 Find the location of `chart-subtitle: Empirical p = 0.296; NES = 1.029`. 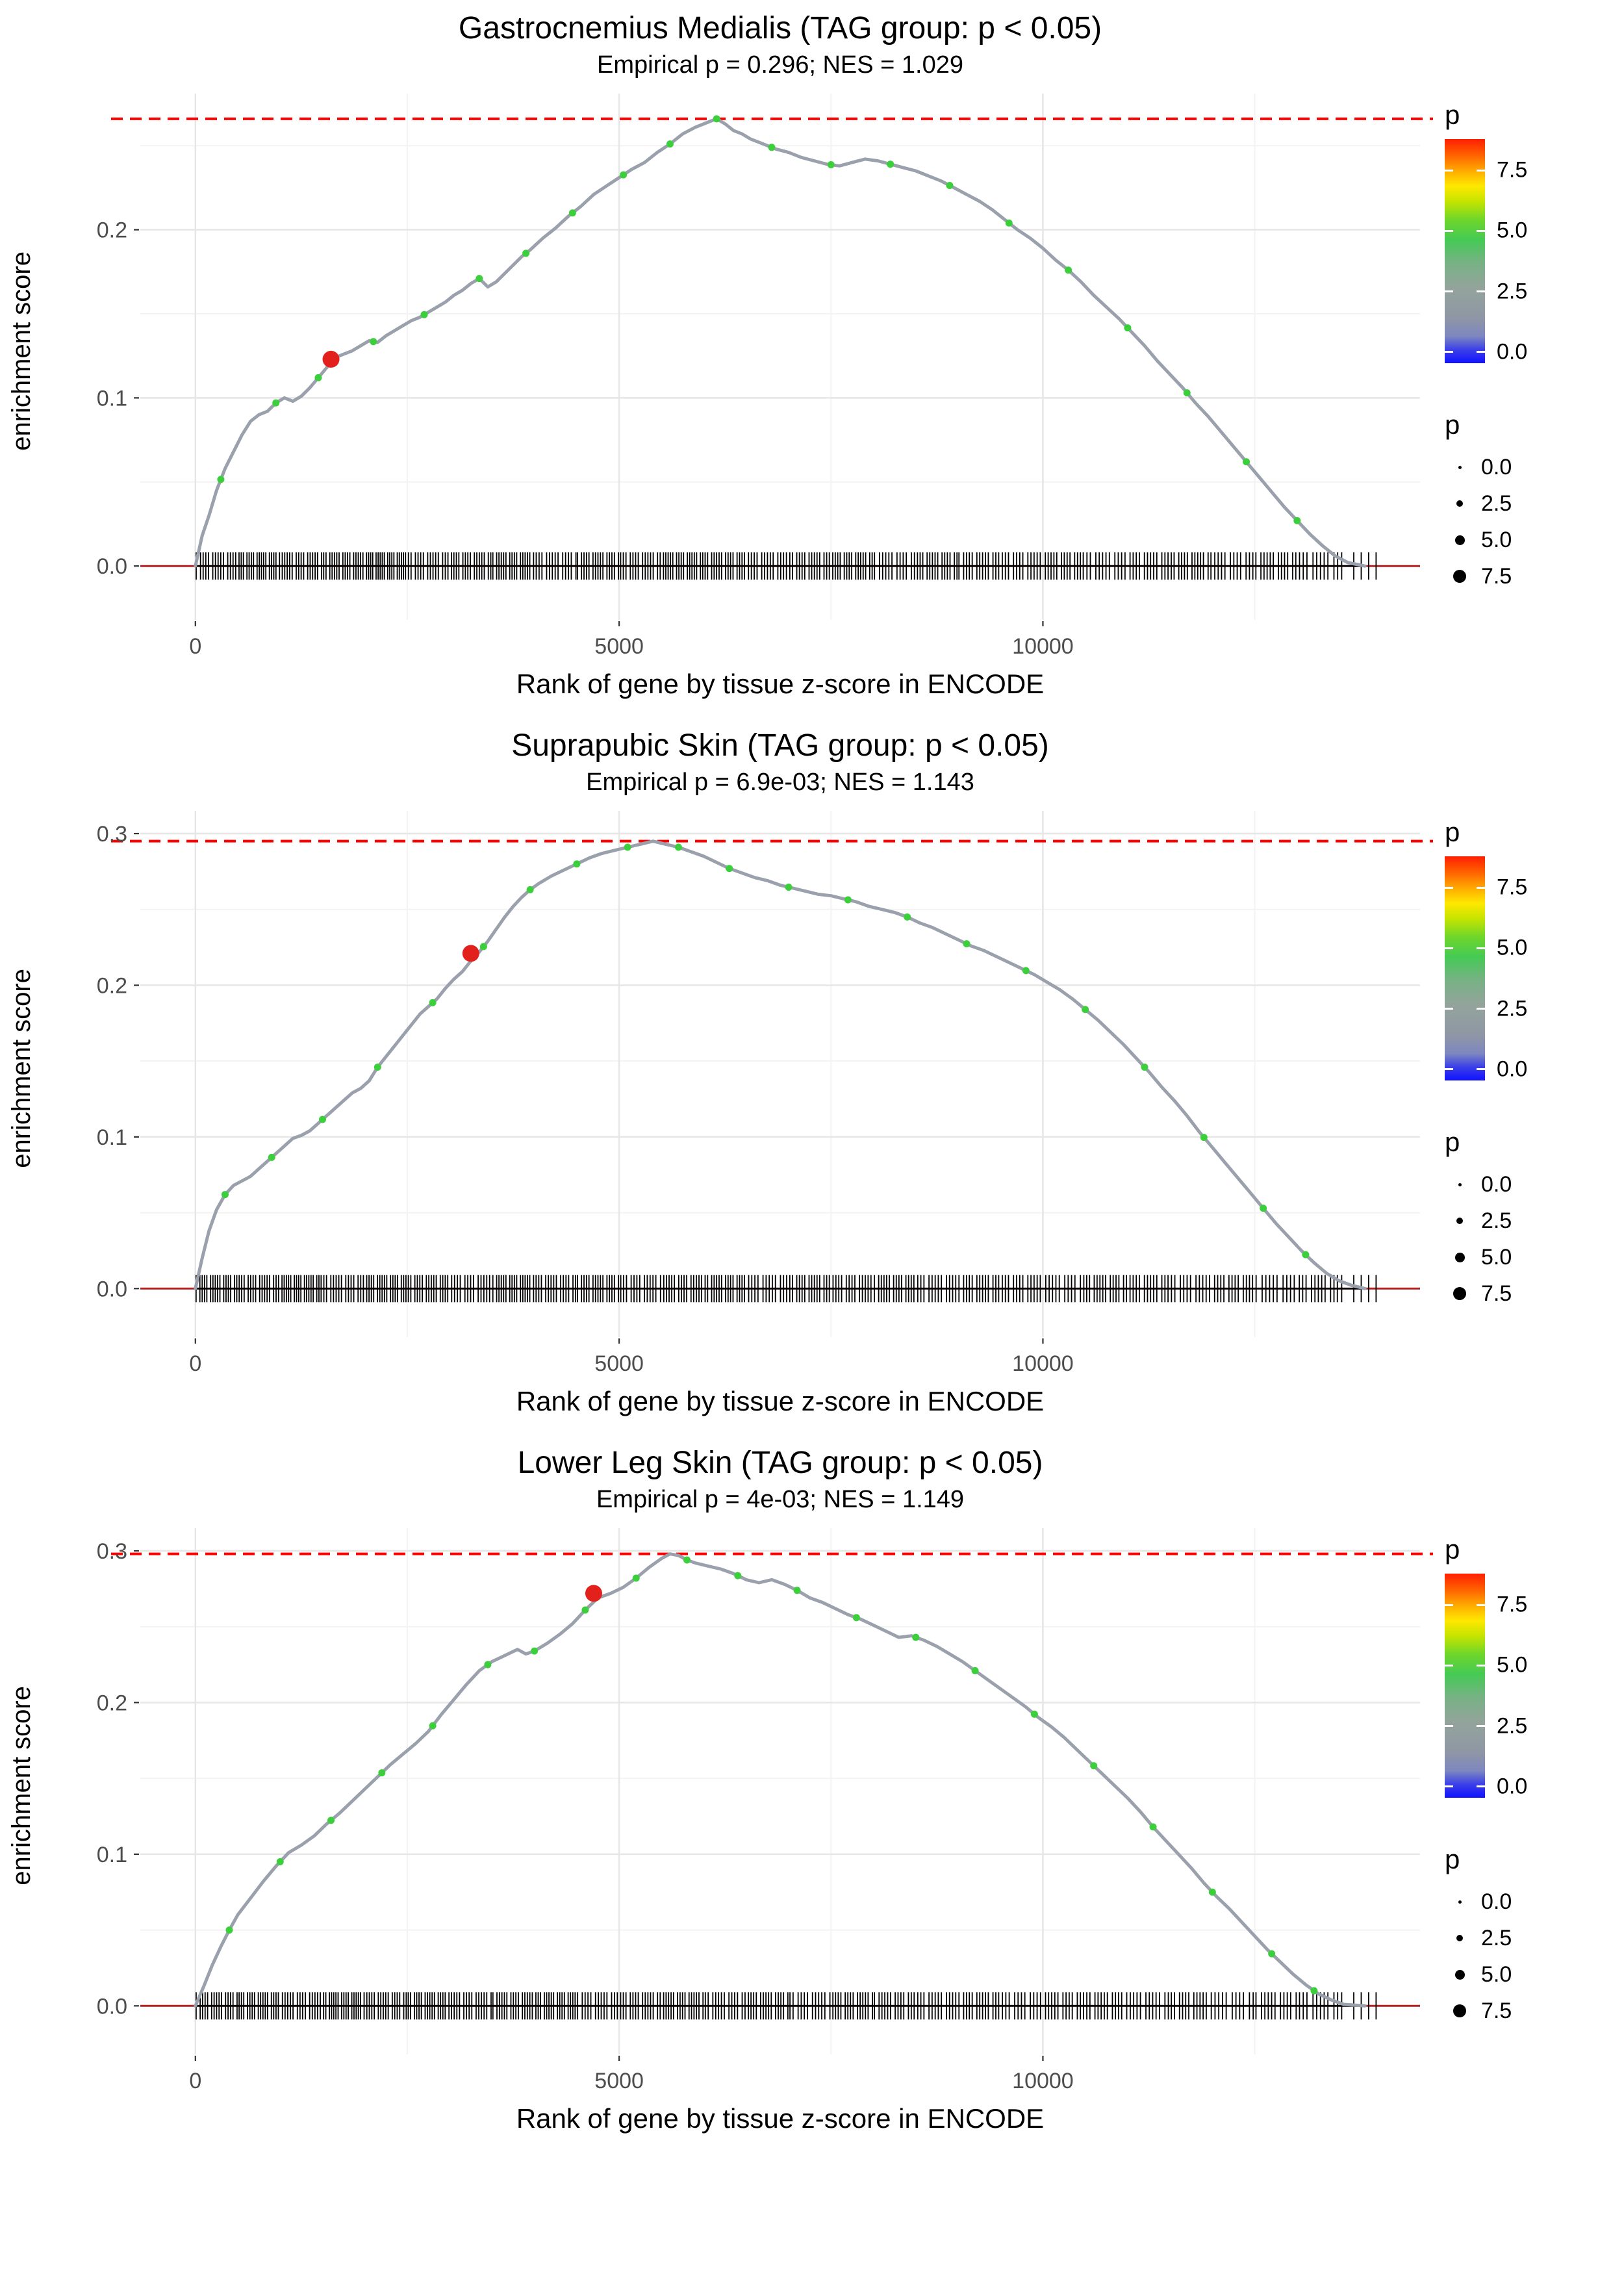

chart-subtitle: Empirical p = 0.296; NES = 1.029 is located at coordinates (780, 65).